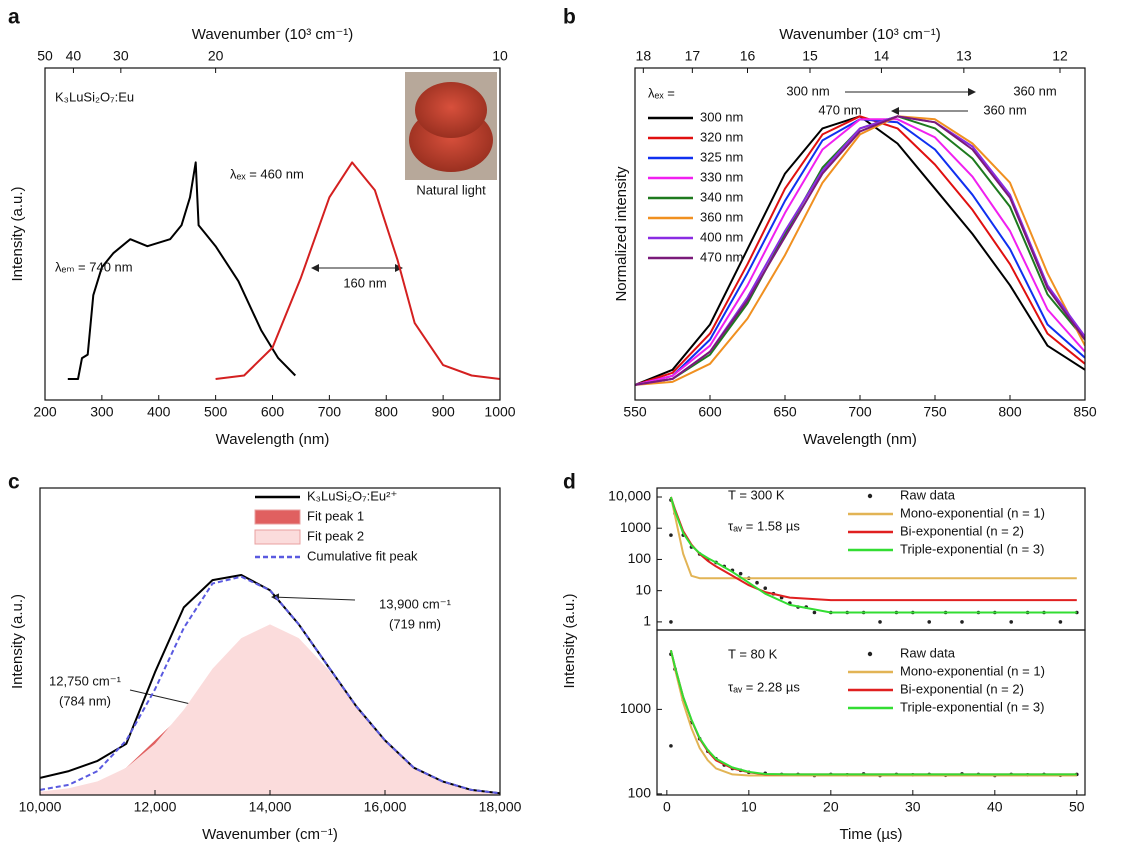 The image size is (1121, 854). I want to click on x-tick-label: 300, so click(102, 412).